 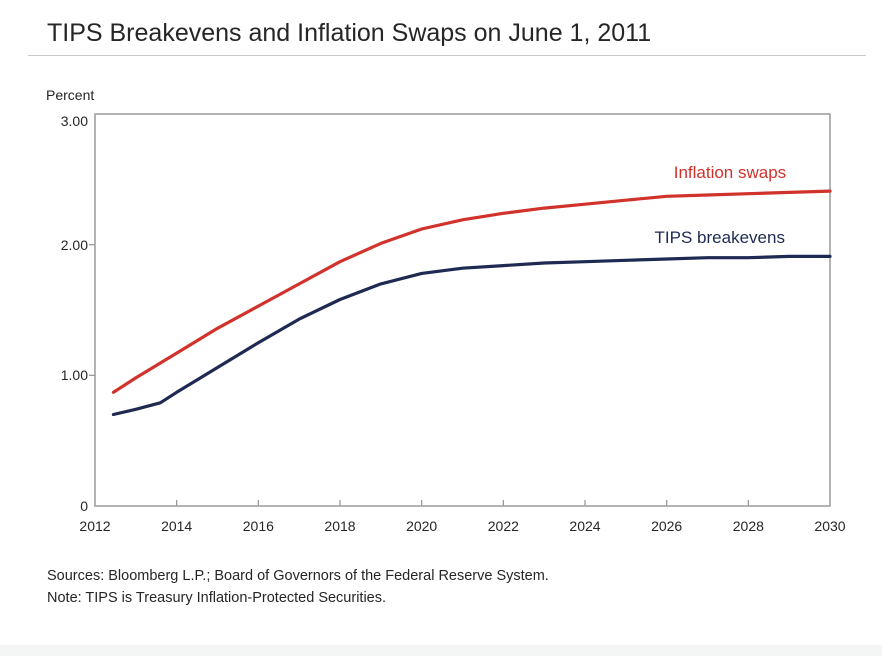 I want to click on x-axis-tick-label: 2022, so click(x=503, y=526).